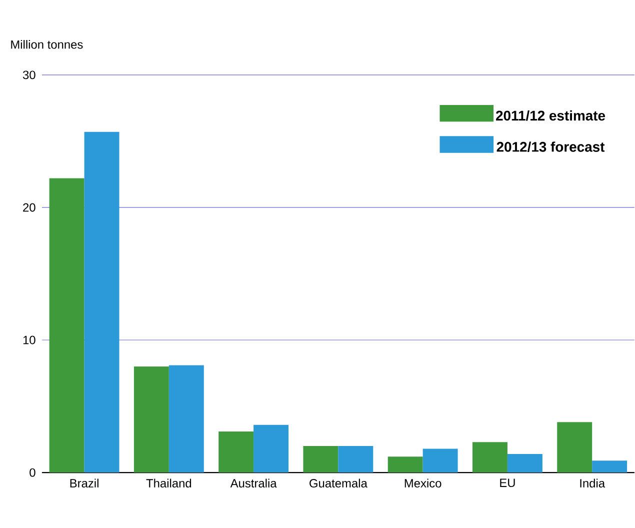  What do you see at coordinates (29, 340) in the screenshot?
I see `y-tick-label: 10` at bounding box center [29, 340].